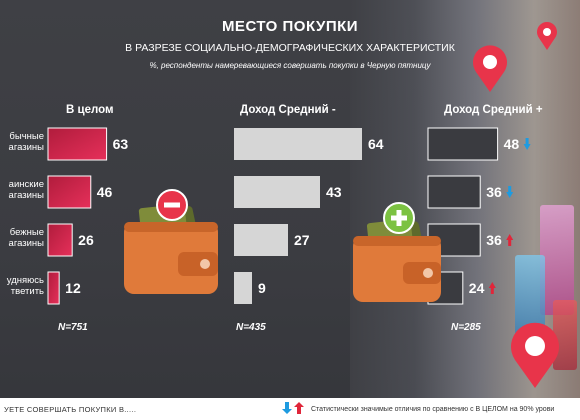  Describe the element at coordinates (288, 110) in the screenshot. I see `column-header-income-minus: Доход Средний -` at that location.